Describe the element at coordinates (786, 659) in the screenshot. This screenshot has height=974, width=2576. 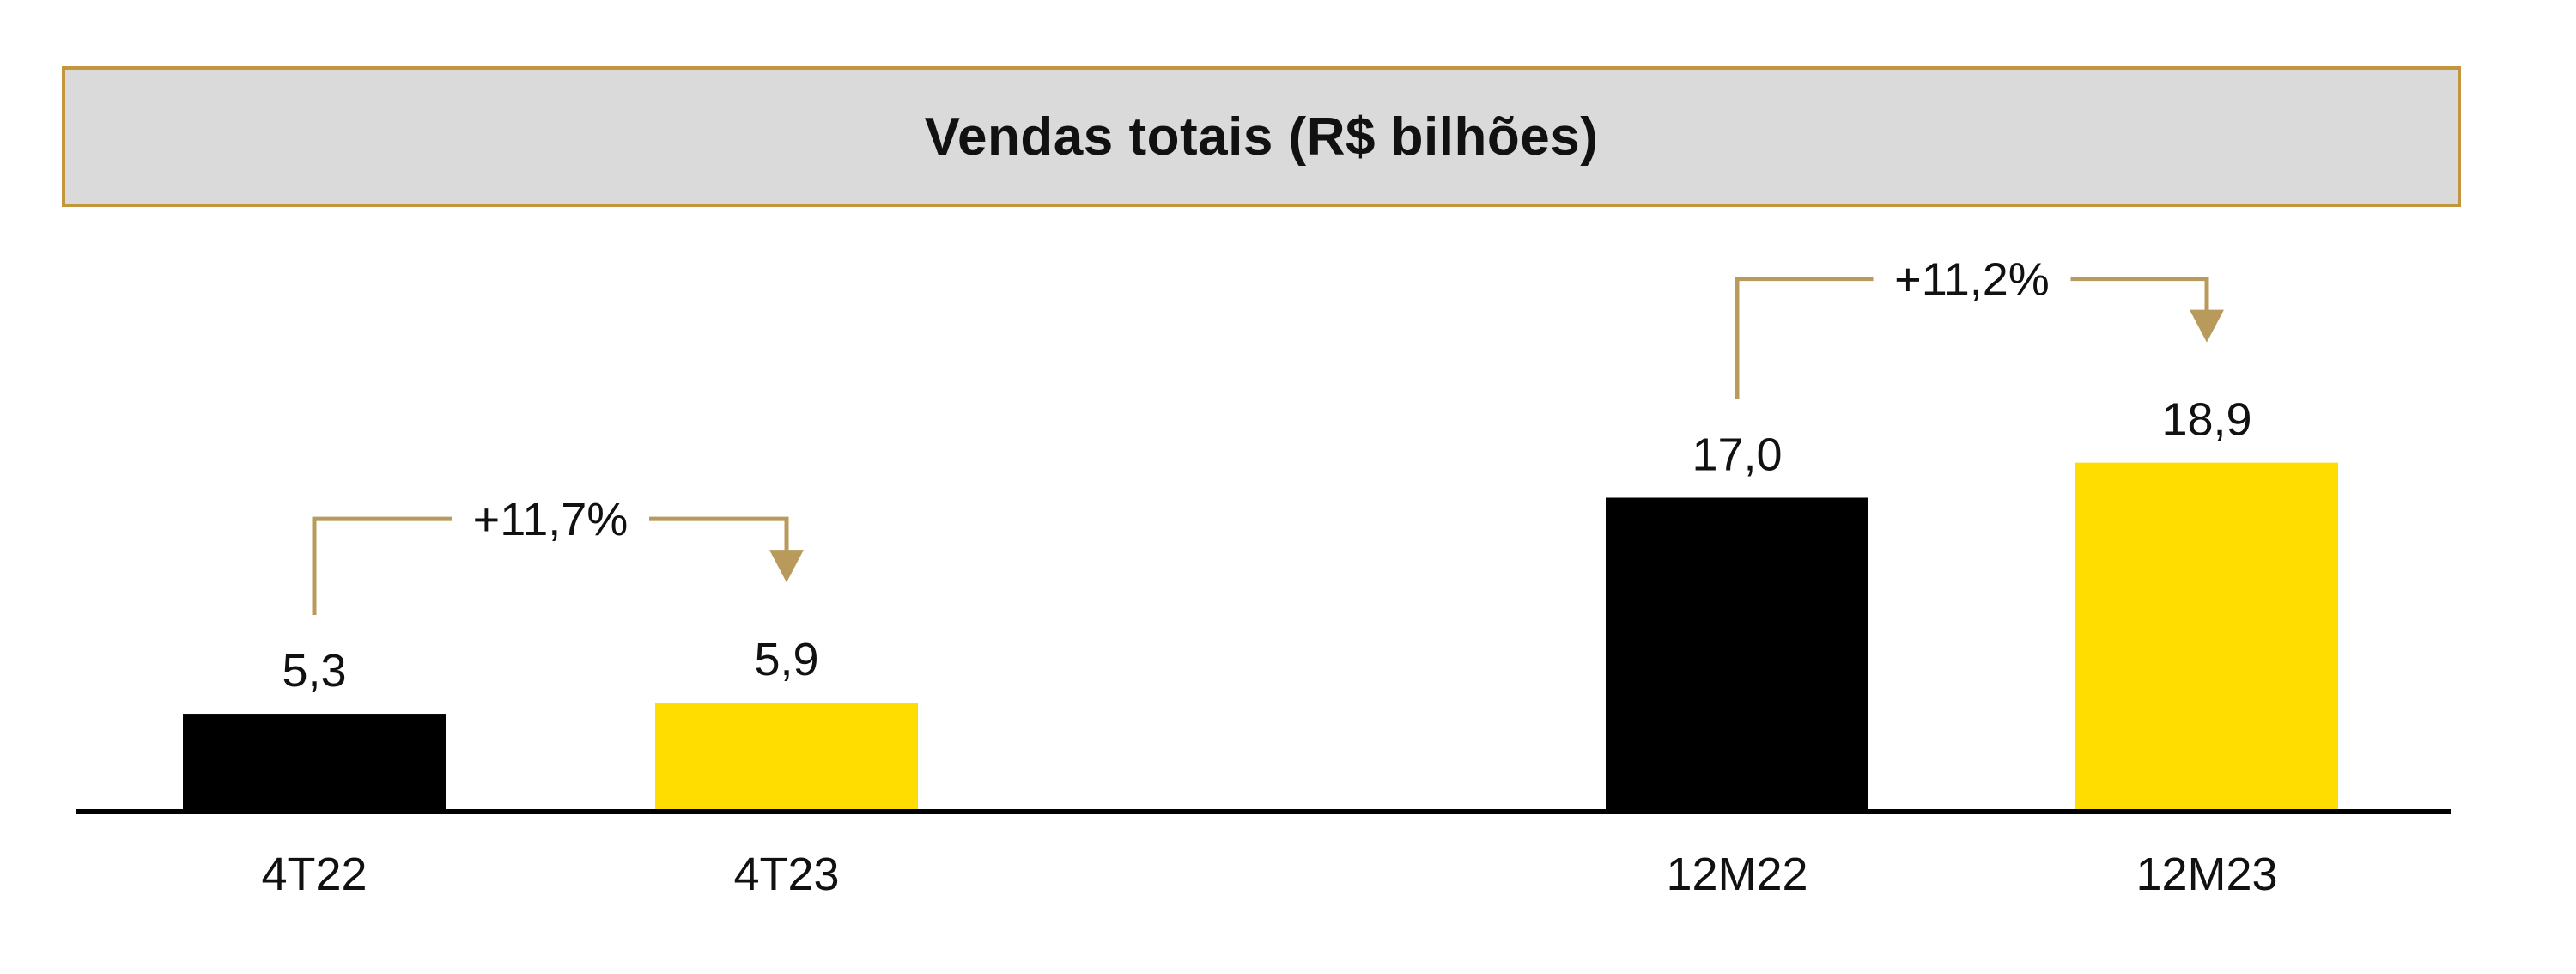
I see `value-label-4T23: 5,9` at that location.